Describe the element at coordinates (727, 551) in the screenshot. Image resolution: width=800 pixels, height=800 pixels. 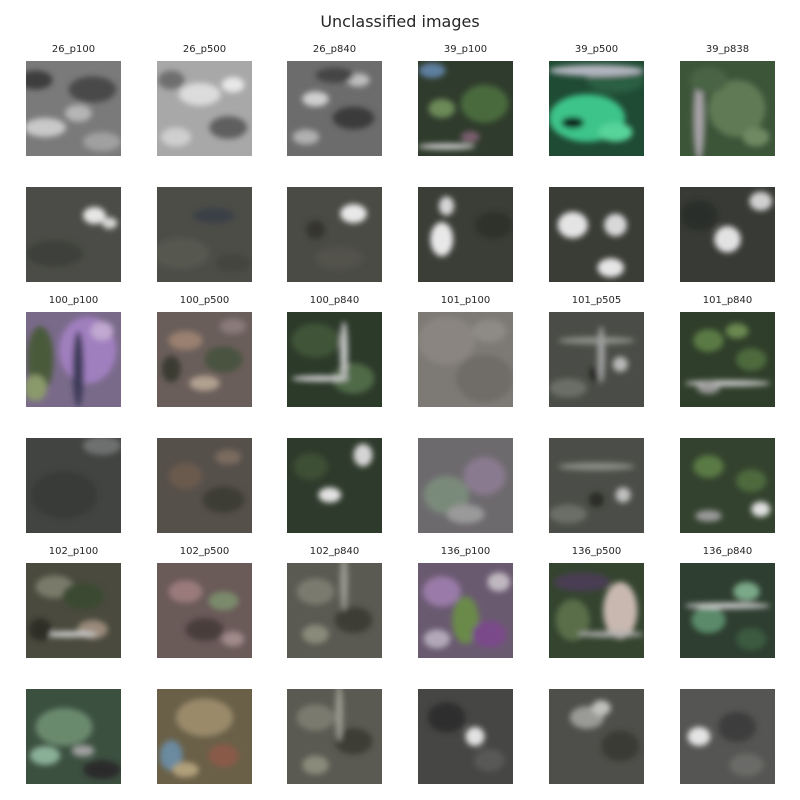
I see `image-label: 136_p840` at that location.